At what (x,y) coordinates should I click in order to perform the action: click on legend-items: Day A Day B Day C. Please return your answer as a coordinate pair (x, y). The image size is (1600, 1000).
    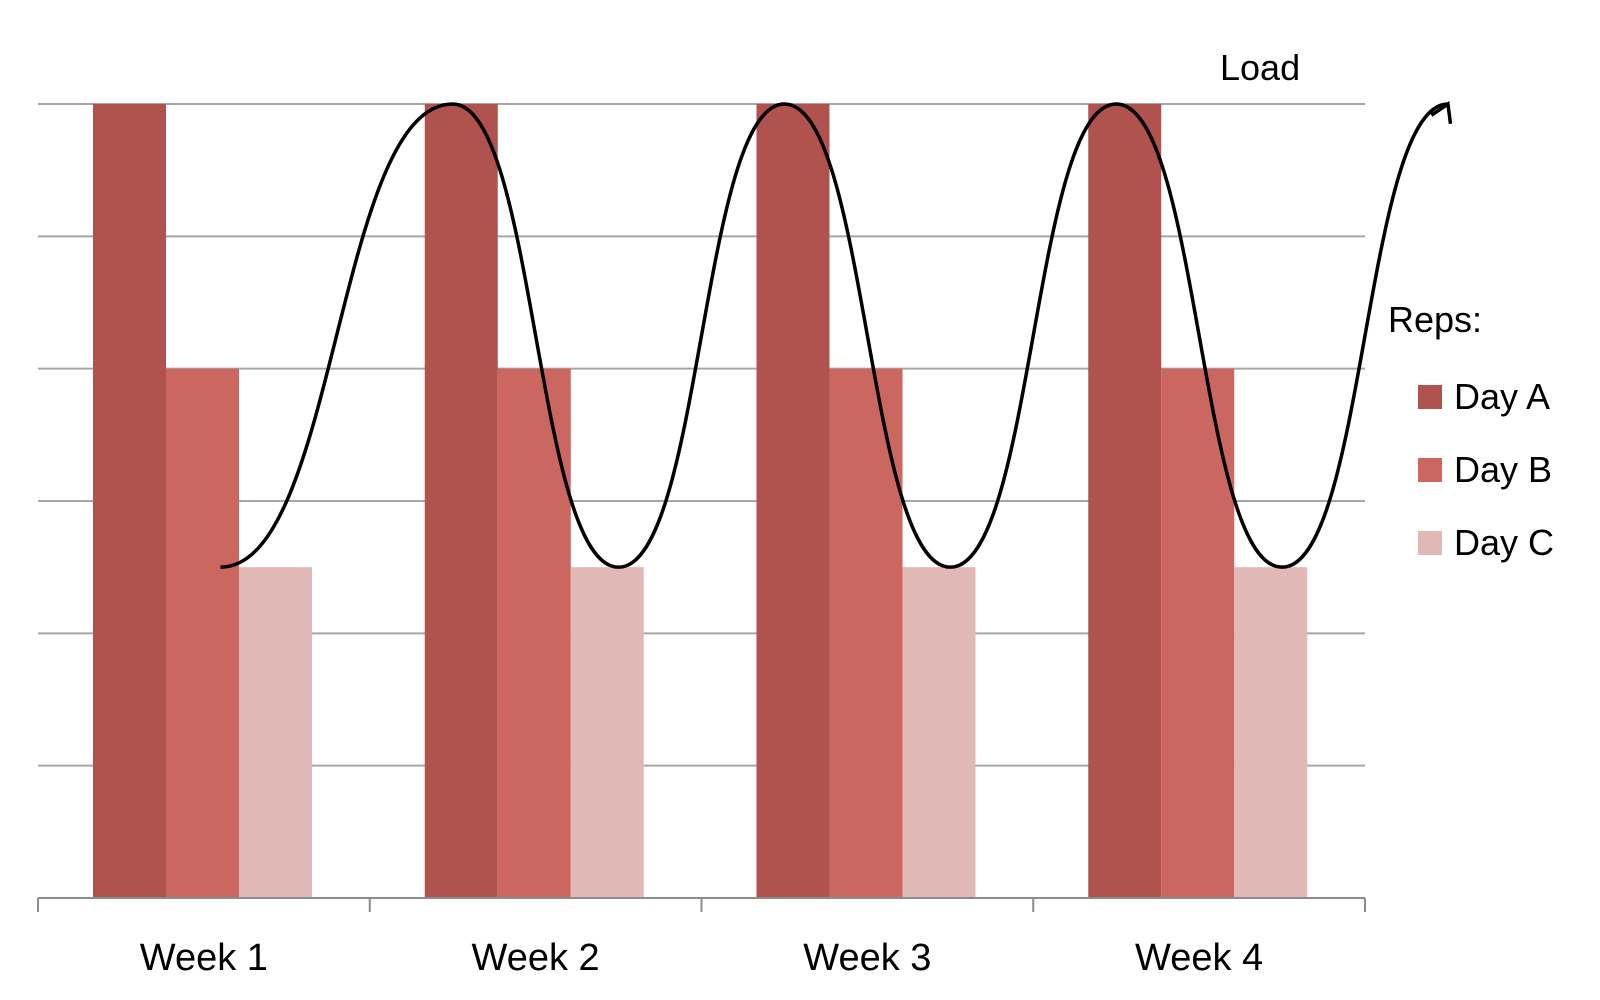
    Looking at the image, I should click on (1486, 469).